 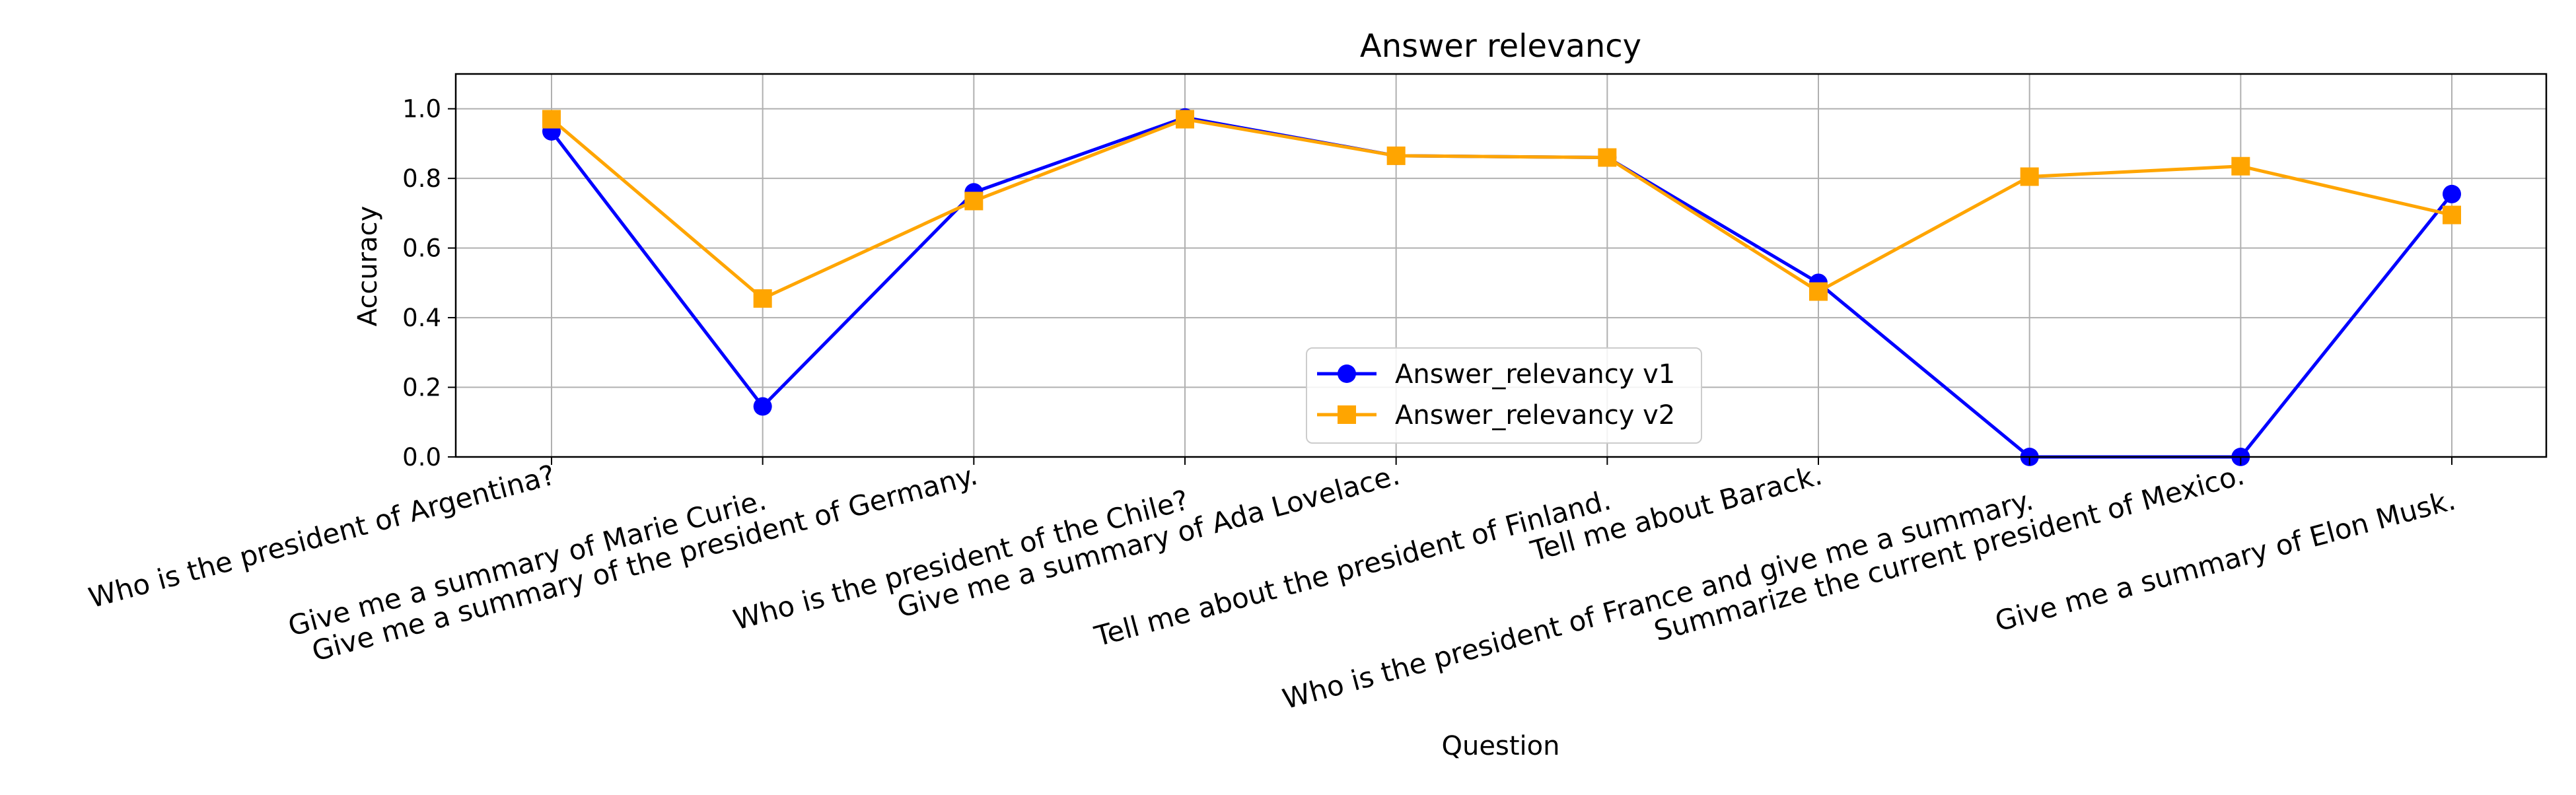 I want to click on legend-label: Answer_relevancy v2, so click(x=1535, y=415).